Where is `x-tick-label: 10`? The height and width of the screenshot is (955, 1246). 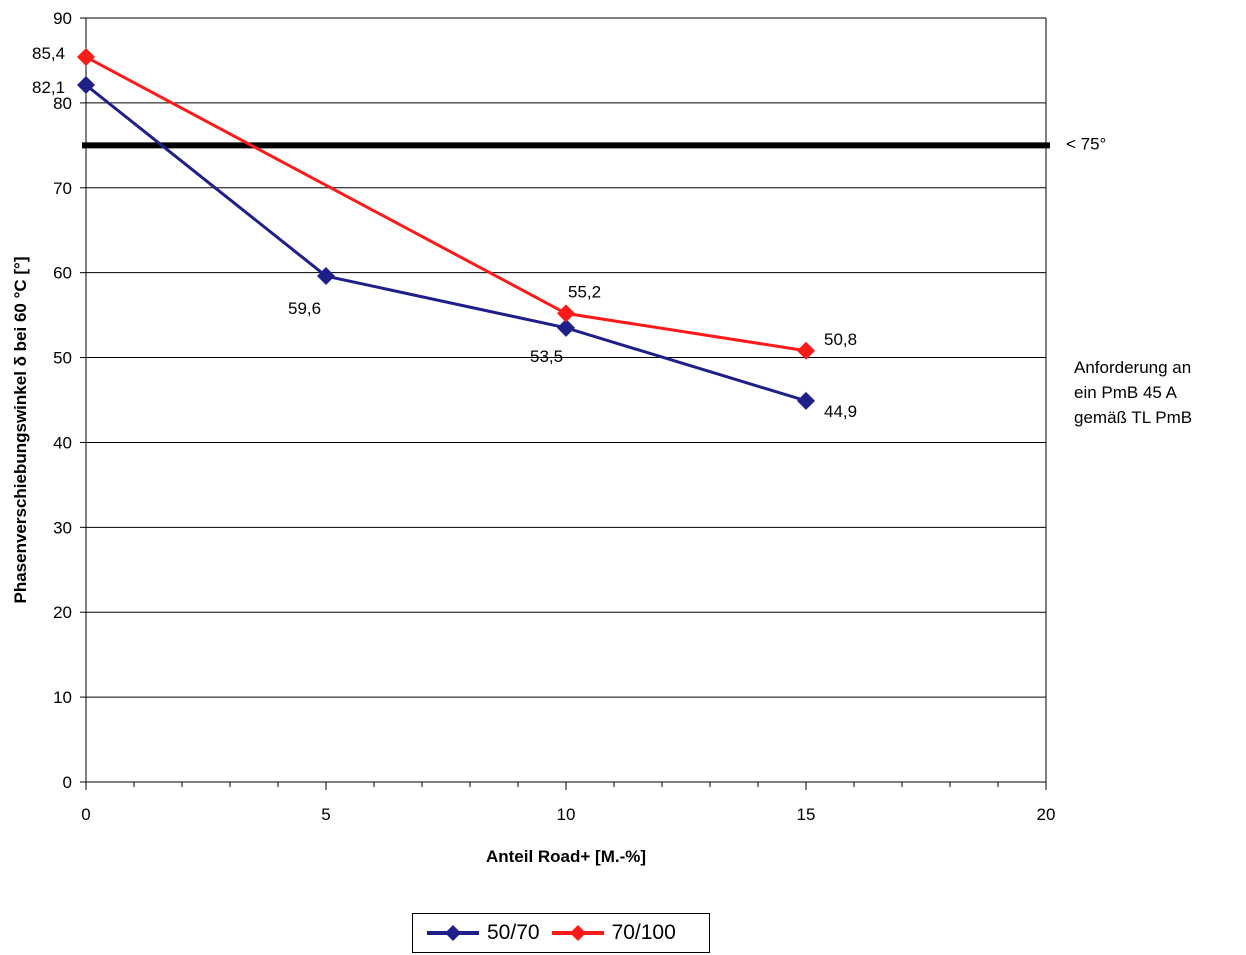 x-tick-label: 10 is located at coordinates (566, 814).